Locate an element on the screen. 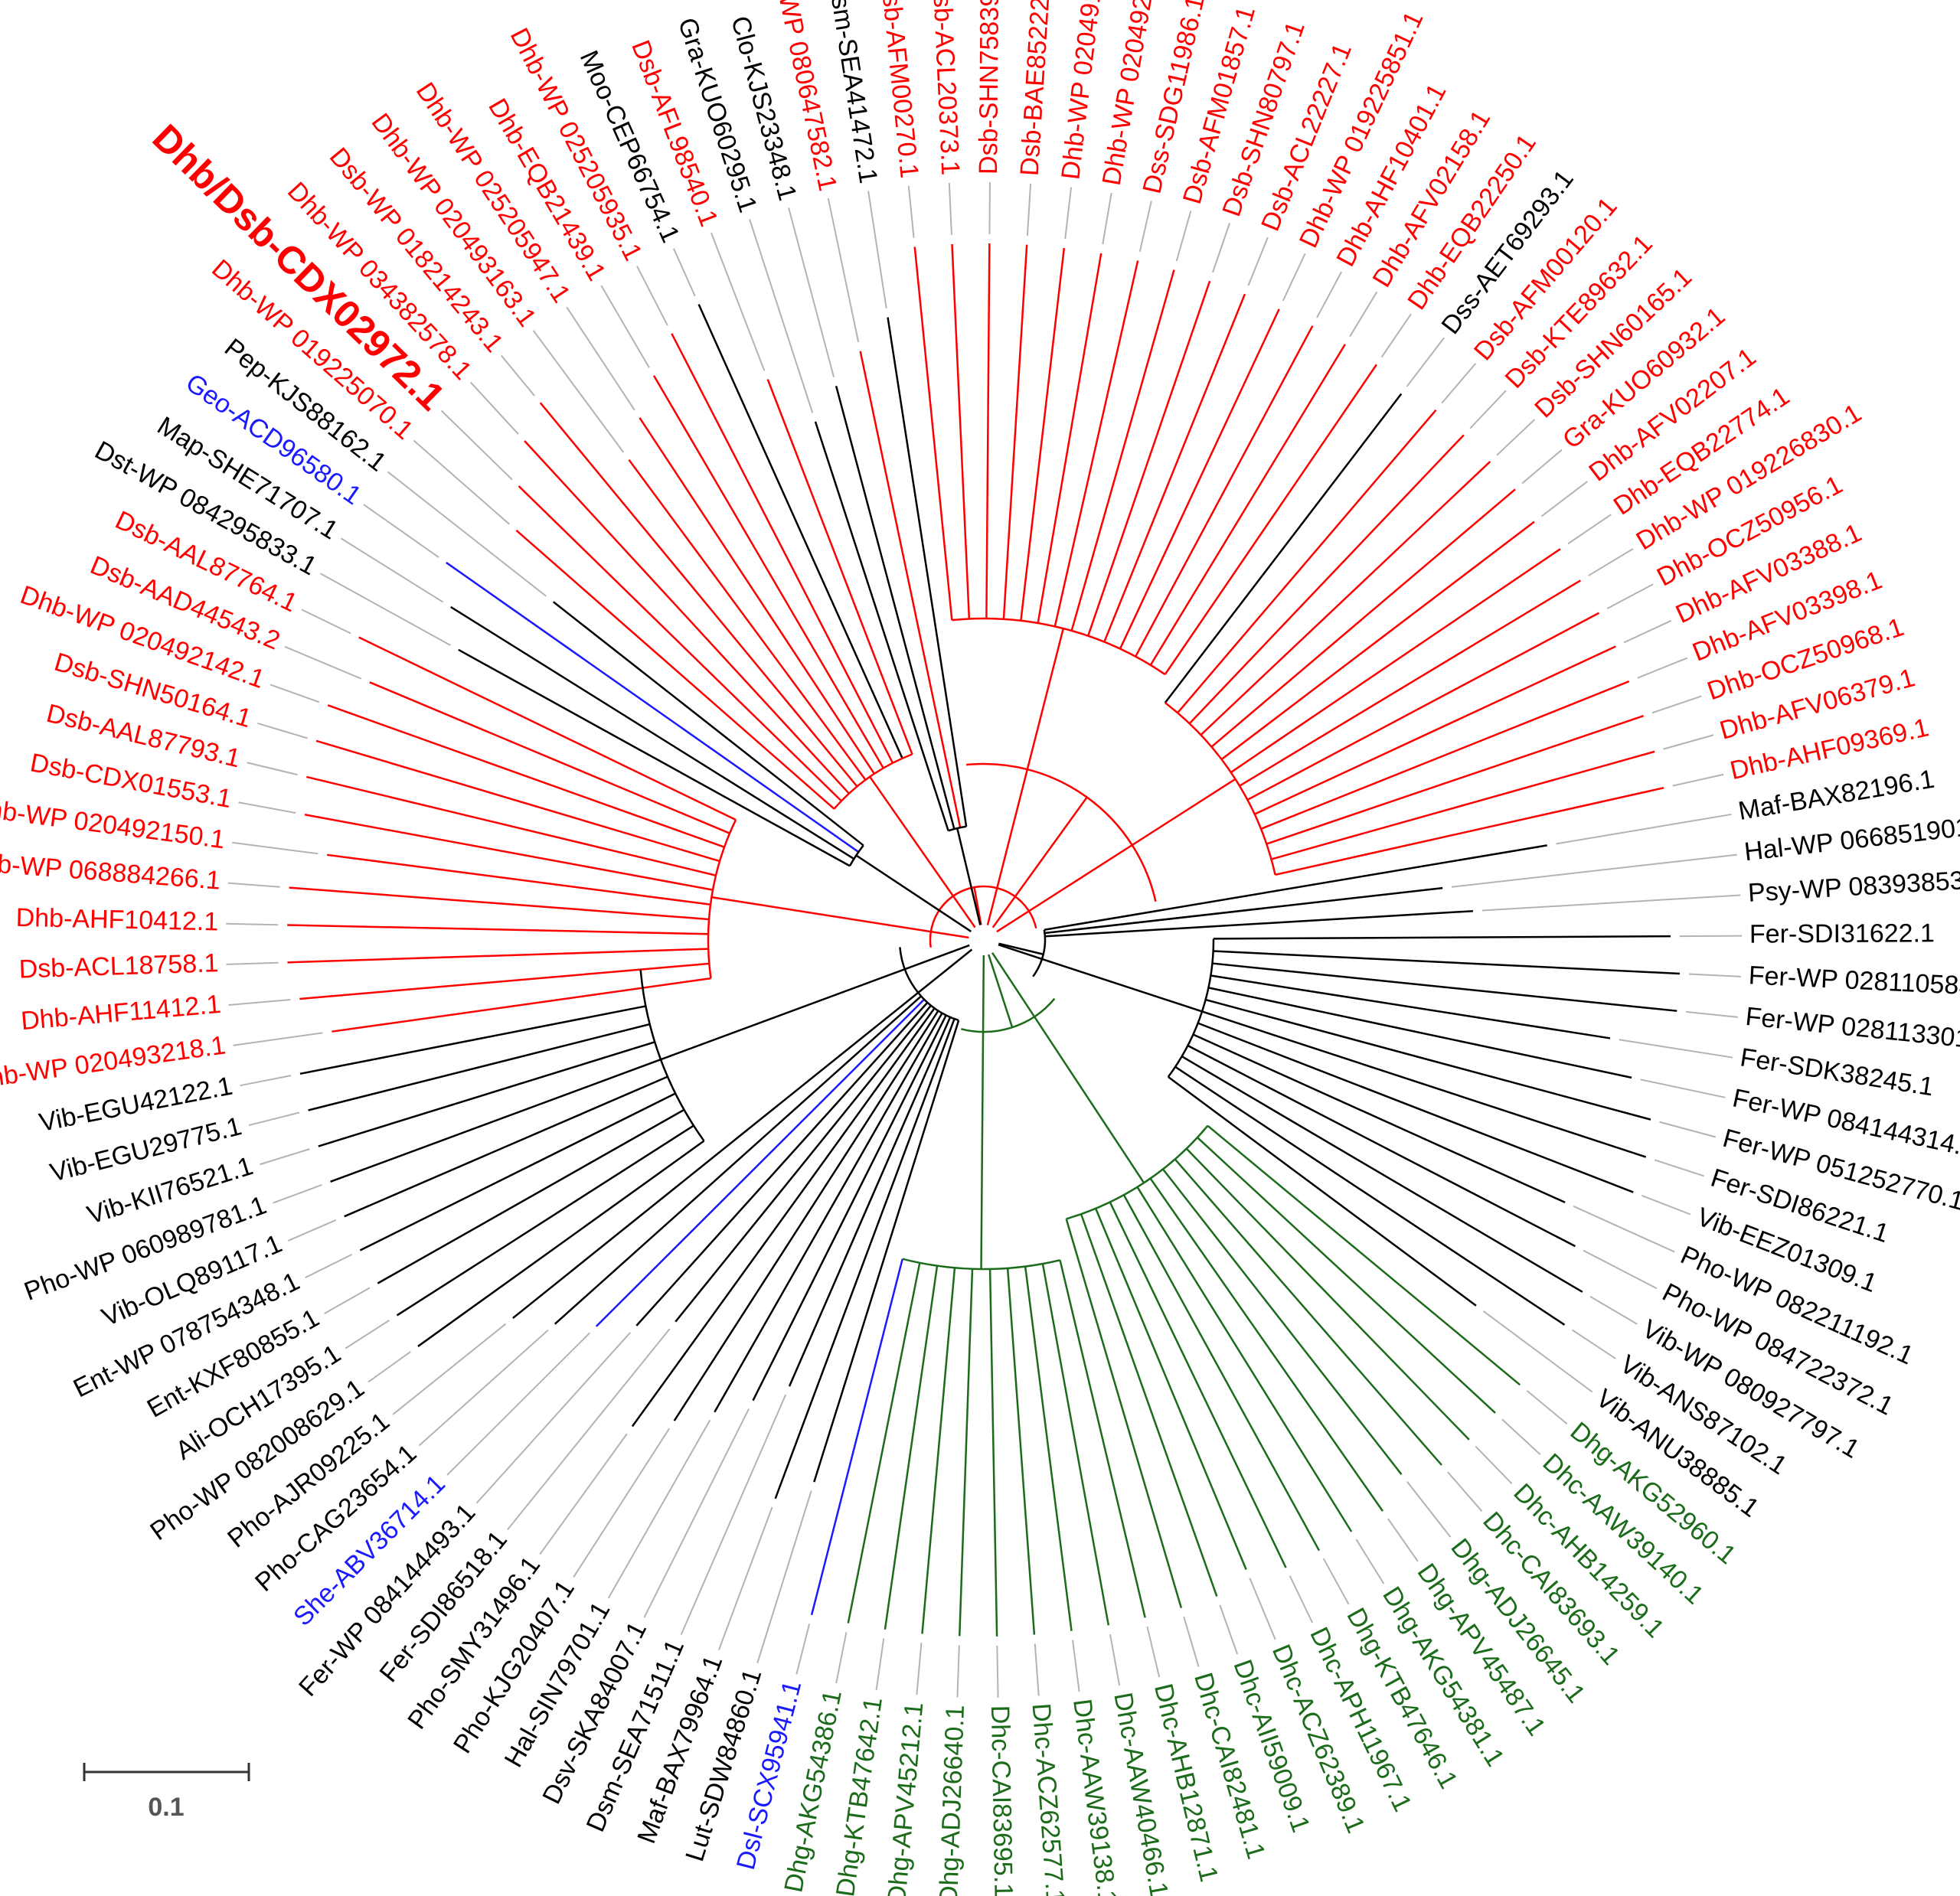  leaf-label: Dhb-WP 068884266.1 is located at coordinates (110, 871).